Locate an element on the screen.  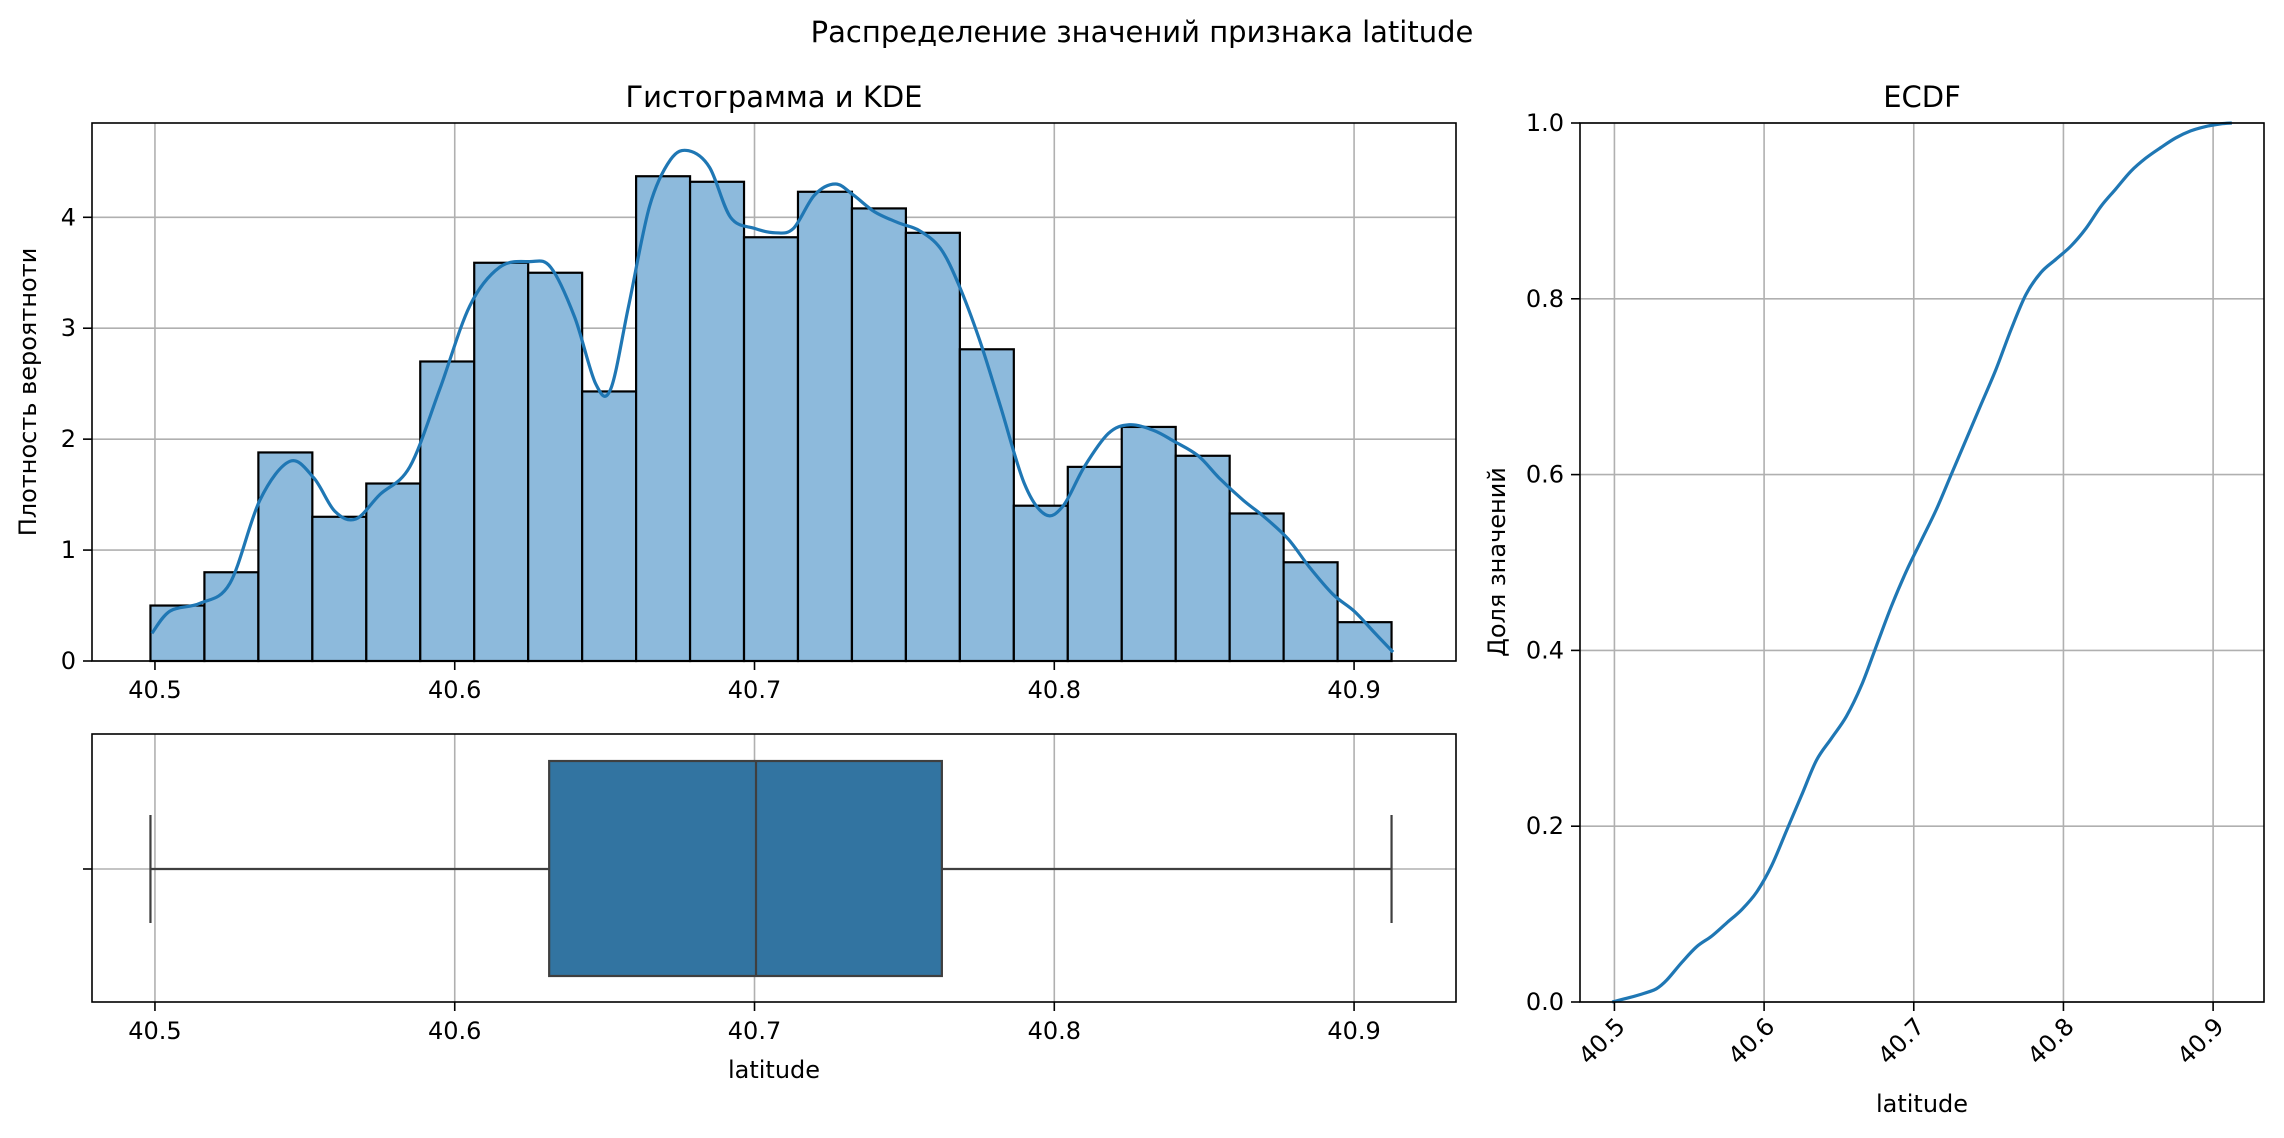
ecdf-y-axis-label: Доля значений is located at coordinates (1497, 562).